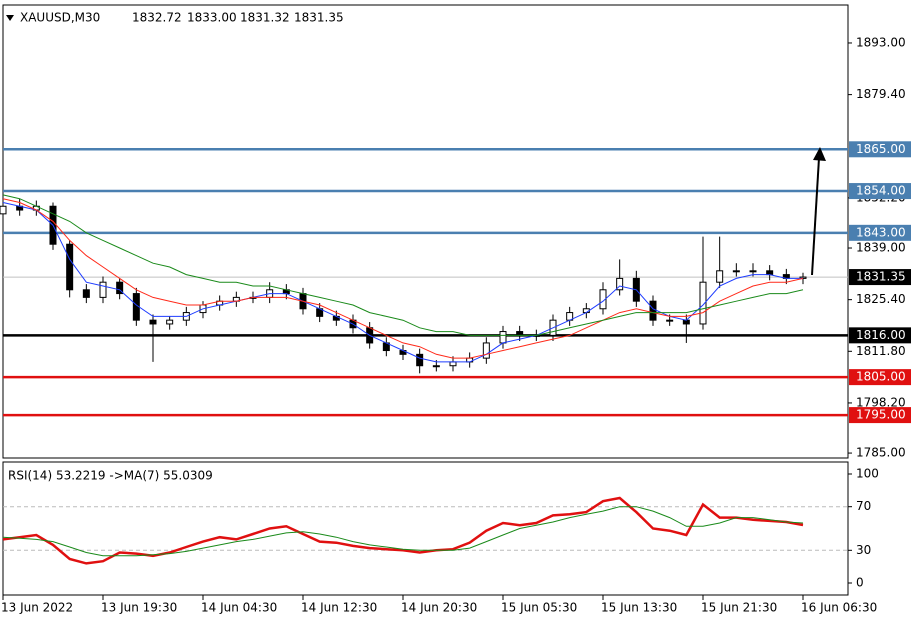 The height and width of the screenshot is (628, 924). Describe the element at coordinates (881, 402) in the screenshot. I see `y-tick-label: 1798.20` at that location.